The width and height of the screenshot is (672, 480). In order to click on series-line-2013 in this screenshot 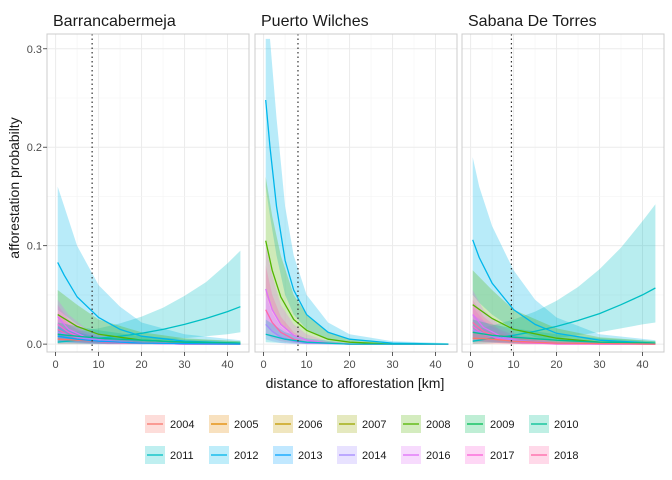, I will do `click(149, 340)`.